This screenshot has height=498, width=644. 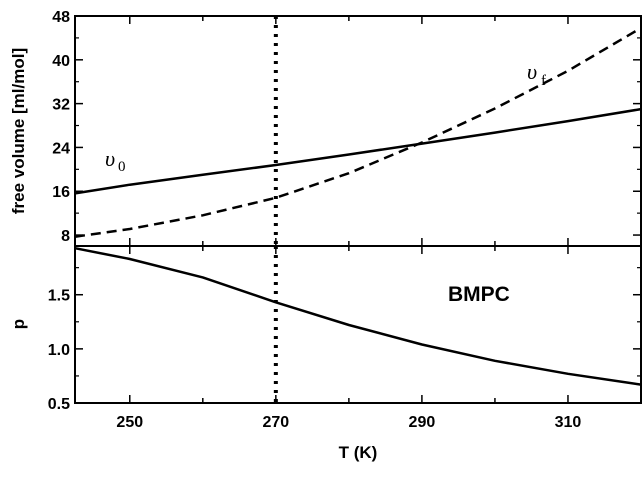 What do you see at coordinates (59, 350) in the screenshot?
I see `y-tick-label: 1.0` at bounding box center [59, 350].